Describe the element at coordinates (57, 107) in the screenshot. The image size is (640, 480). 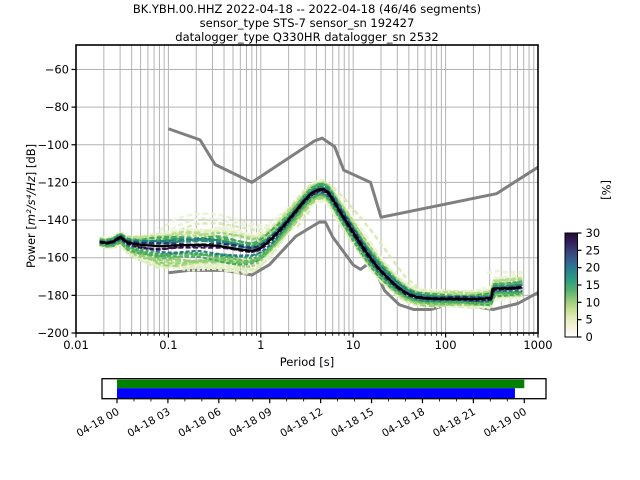
I see `y-tick-label: −80` at that location.